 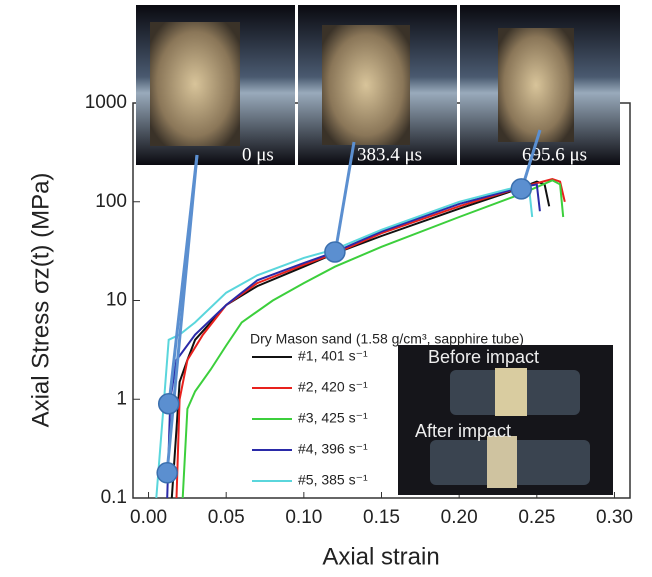 I want to click on inset-label: Before impact, so click(x=483, y=357).